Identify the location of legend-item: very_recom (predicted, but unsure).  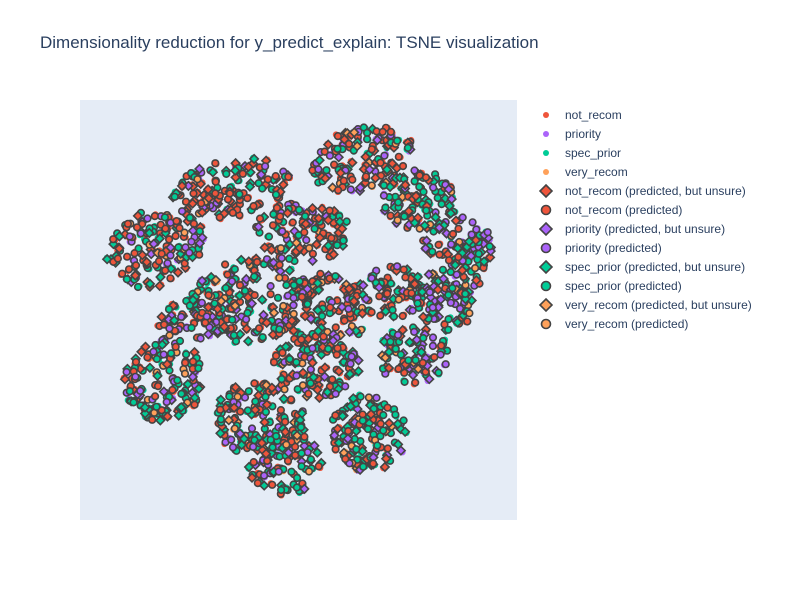
(644, 304).